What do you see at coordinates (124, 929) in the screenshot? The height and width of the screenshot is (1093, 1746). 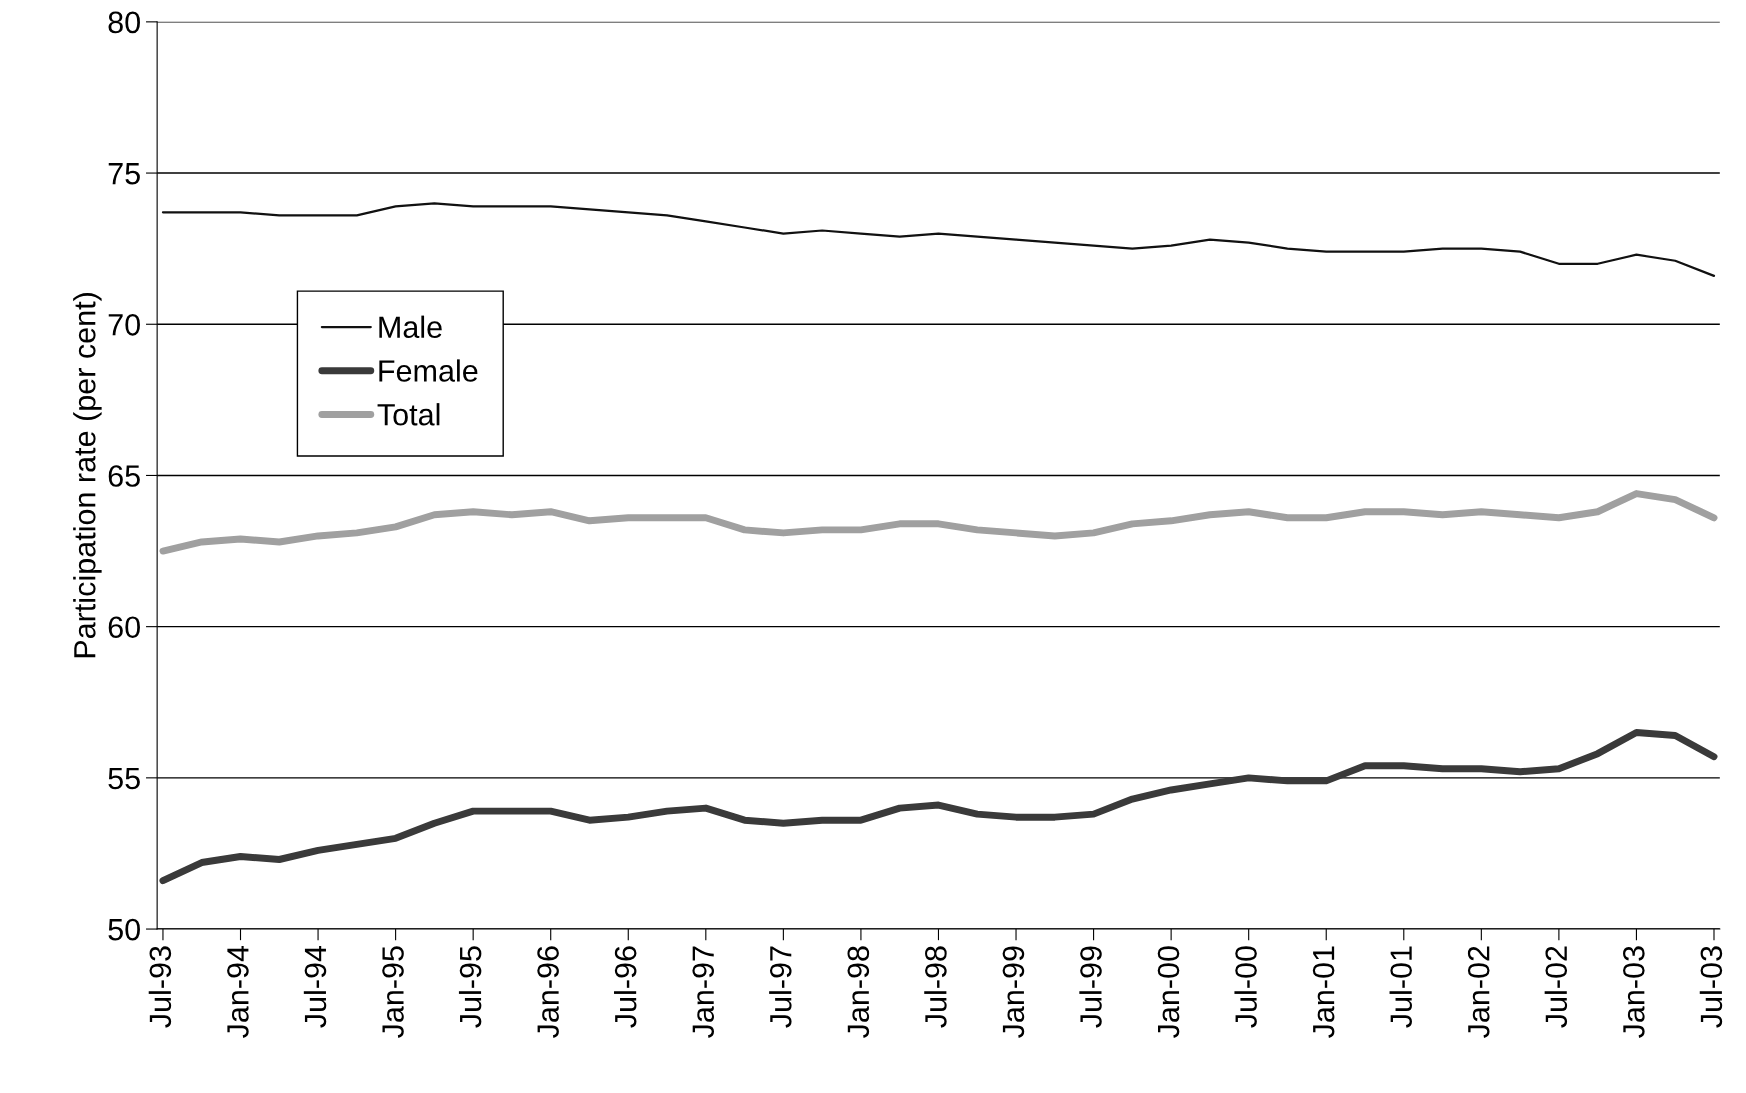 I see `y-tick-label: 50` at bounding box center [124, 929].